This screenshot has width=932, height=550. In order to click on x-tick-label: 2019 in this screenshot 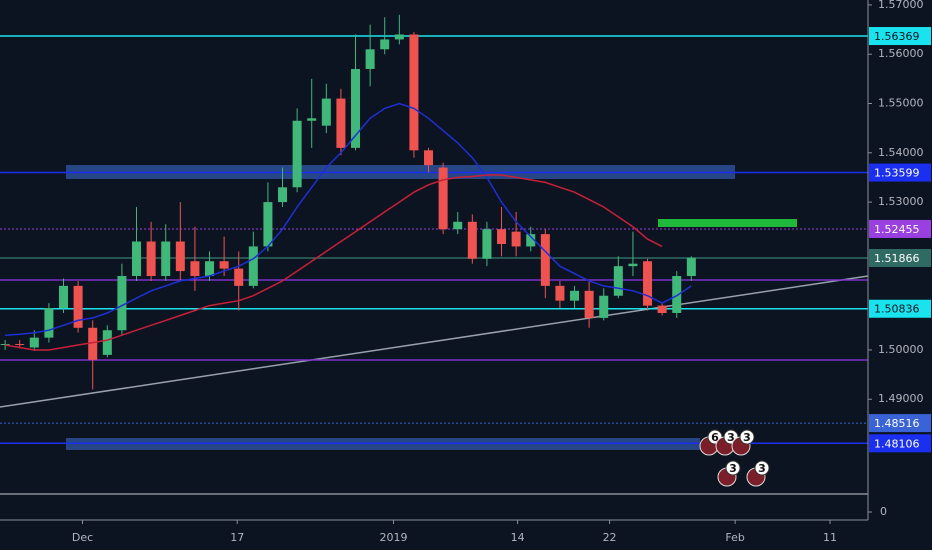, I will do `click(393, 537)`.